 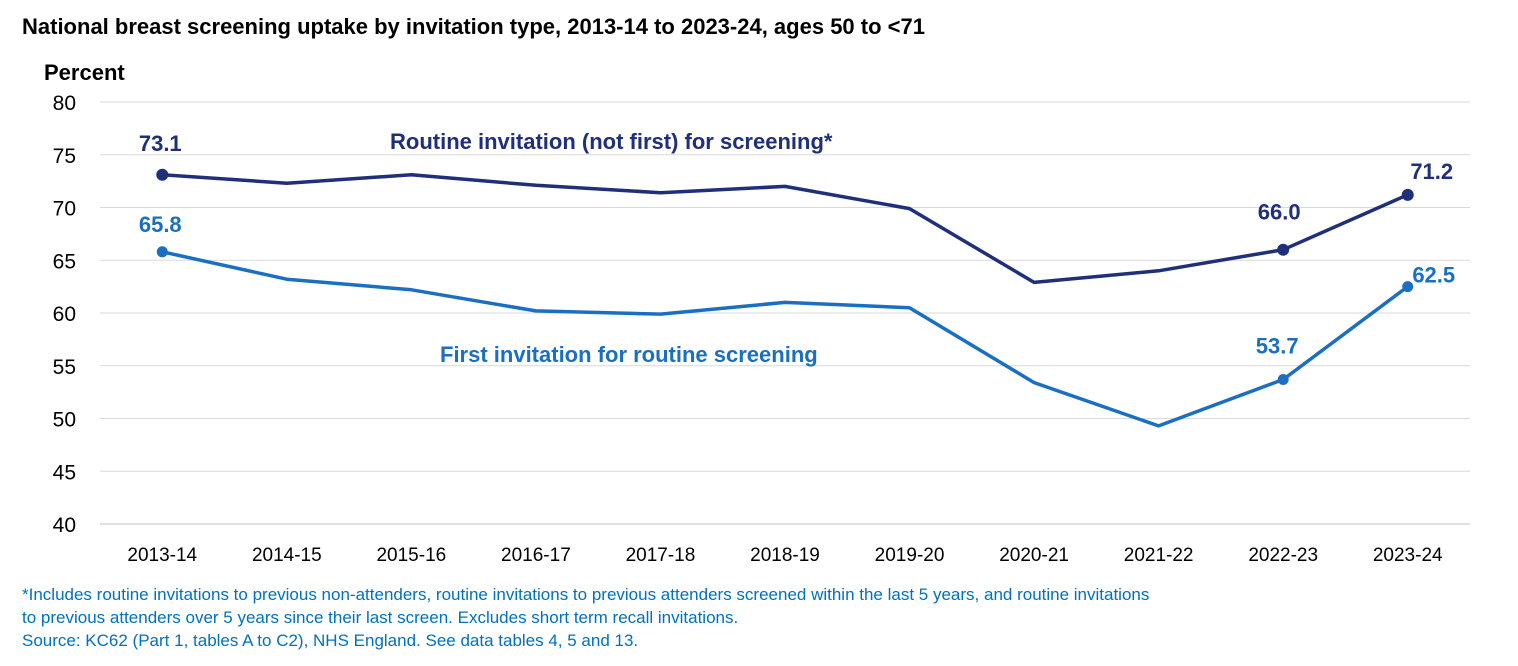 What do you see at coordinates (661, 555) in the screenshot?
I see `x-tick-label: 2017-18` at bounding box center [661, 555].